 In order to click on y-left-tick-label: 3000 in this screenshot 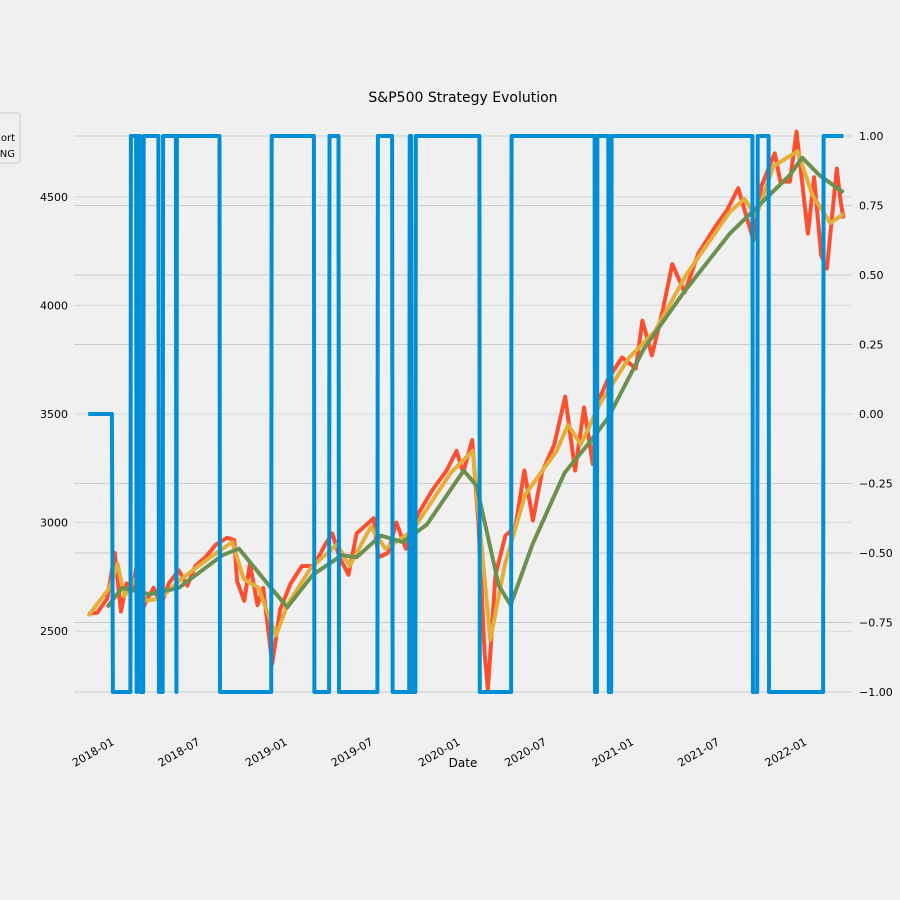, I will do `click(54, 523)`.